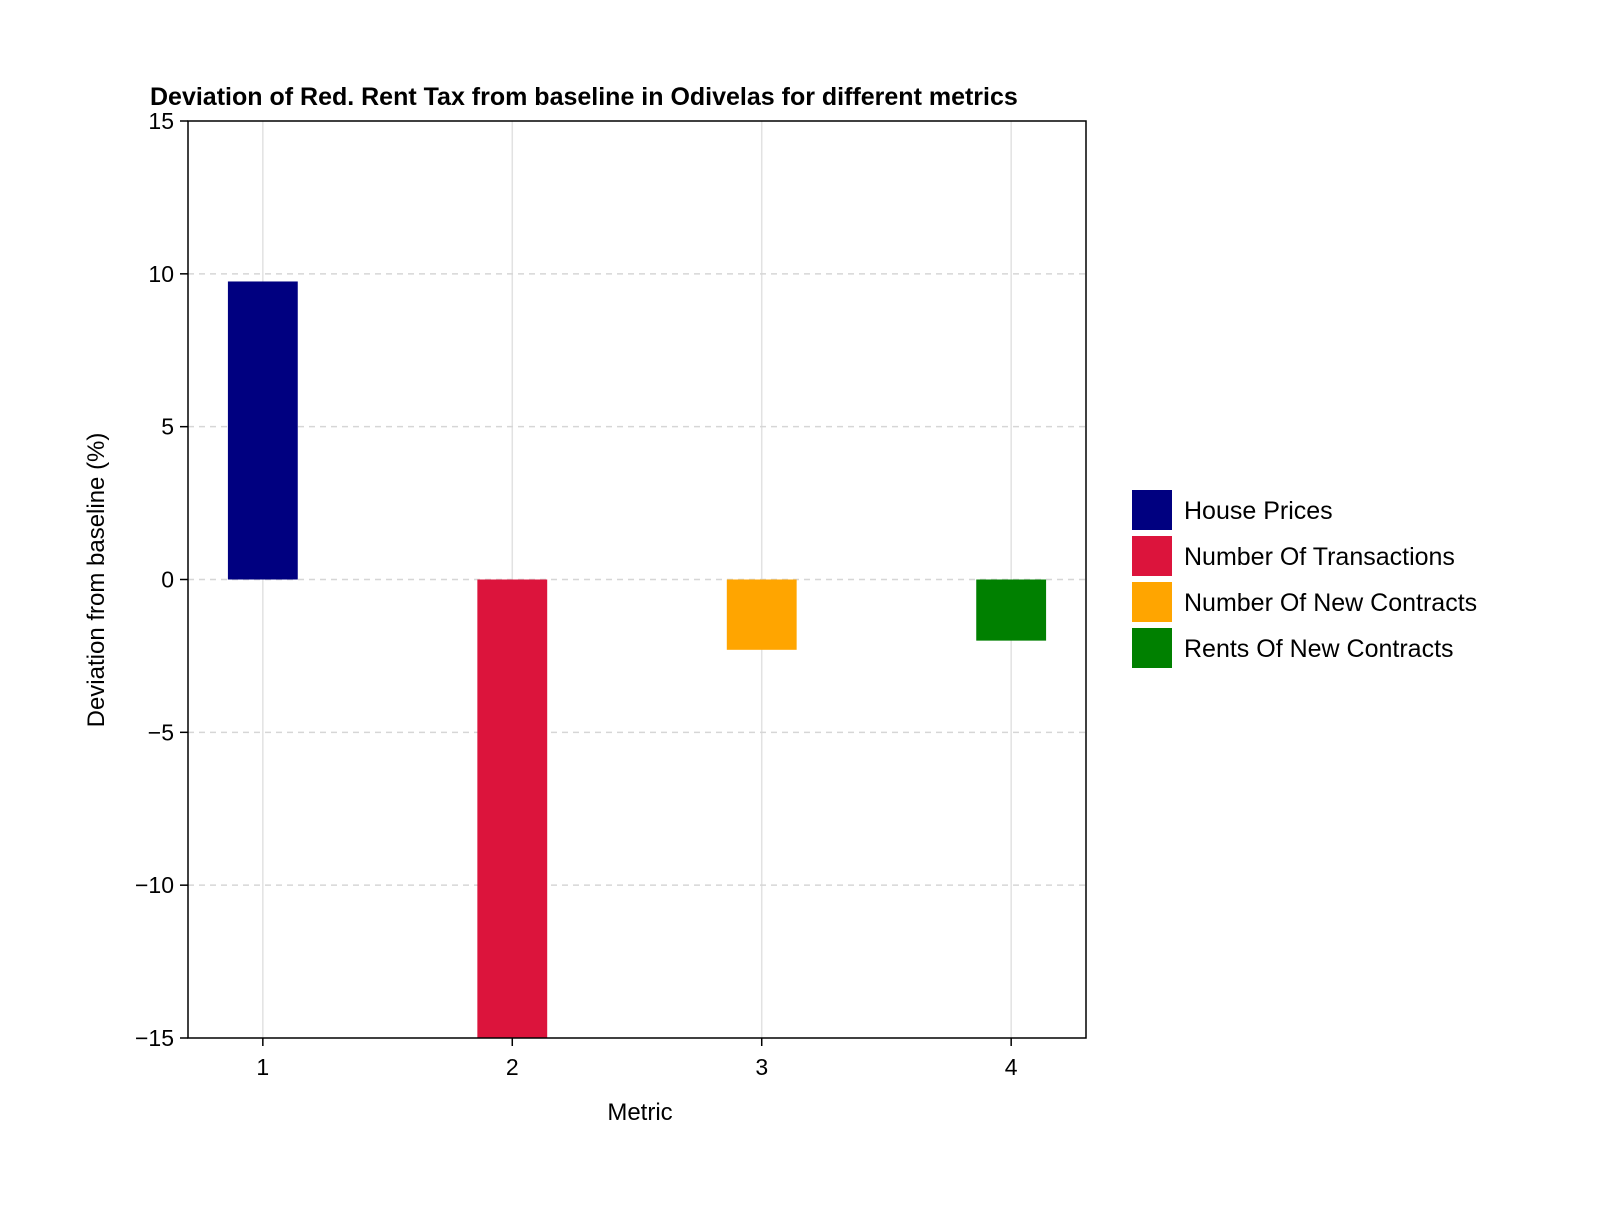  I want to click on y-tick-label: −15, so click(154, 1038).